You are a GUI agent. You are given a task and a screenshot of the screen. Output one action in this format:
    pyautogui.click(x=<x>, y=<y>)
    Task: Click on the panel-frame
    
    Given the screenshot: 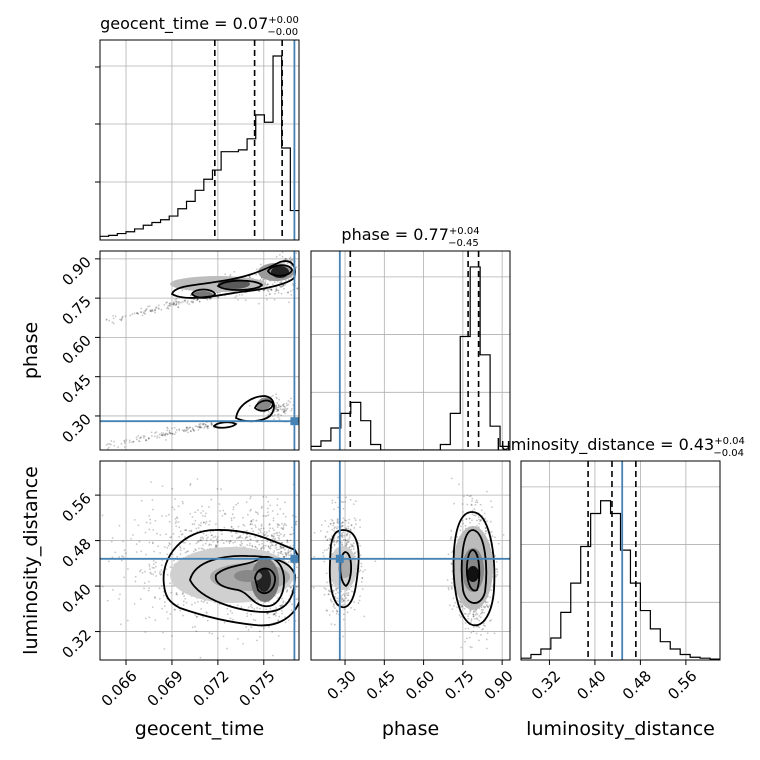 What is the action you would take?
    pyautogui.click(x=199, y=350)
    